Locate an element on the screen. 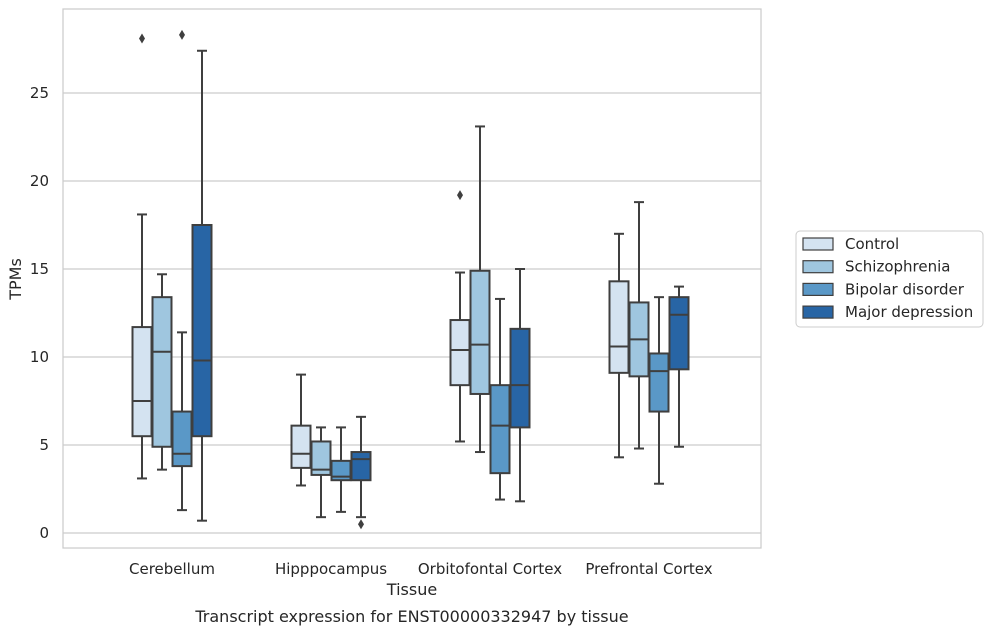 Image resolution: width=993 pixels, height=634 pixels. y-axis-label: TPMs is located at coordinates (15, 279).